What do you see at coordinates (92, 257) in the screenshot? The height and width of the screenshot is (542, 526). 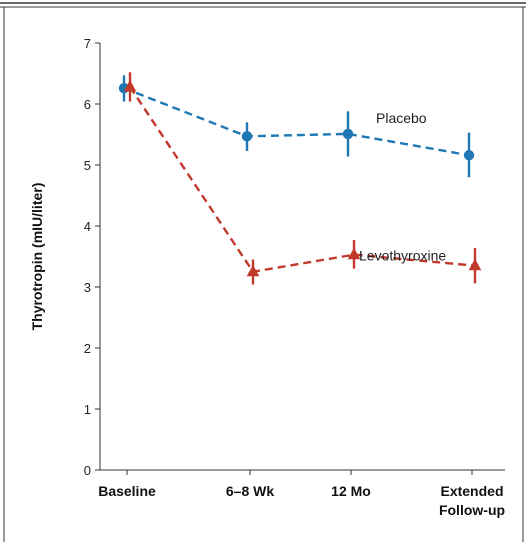 I see `y-axis: 0 1 2 3 4 5 6 7` at bounding box center [92, 257].